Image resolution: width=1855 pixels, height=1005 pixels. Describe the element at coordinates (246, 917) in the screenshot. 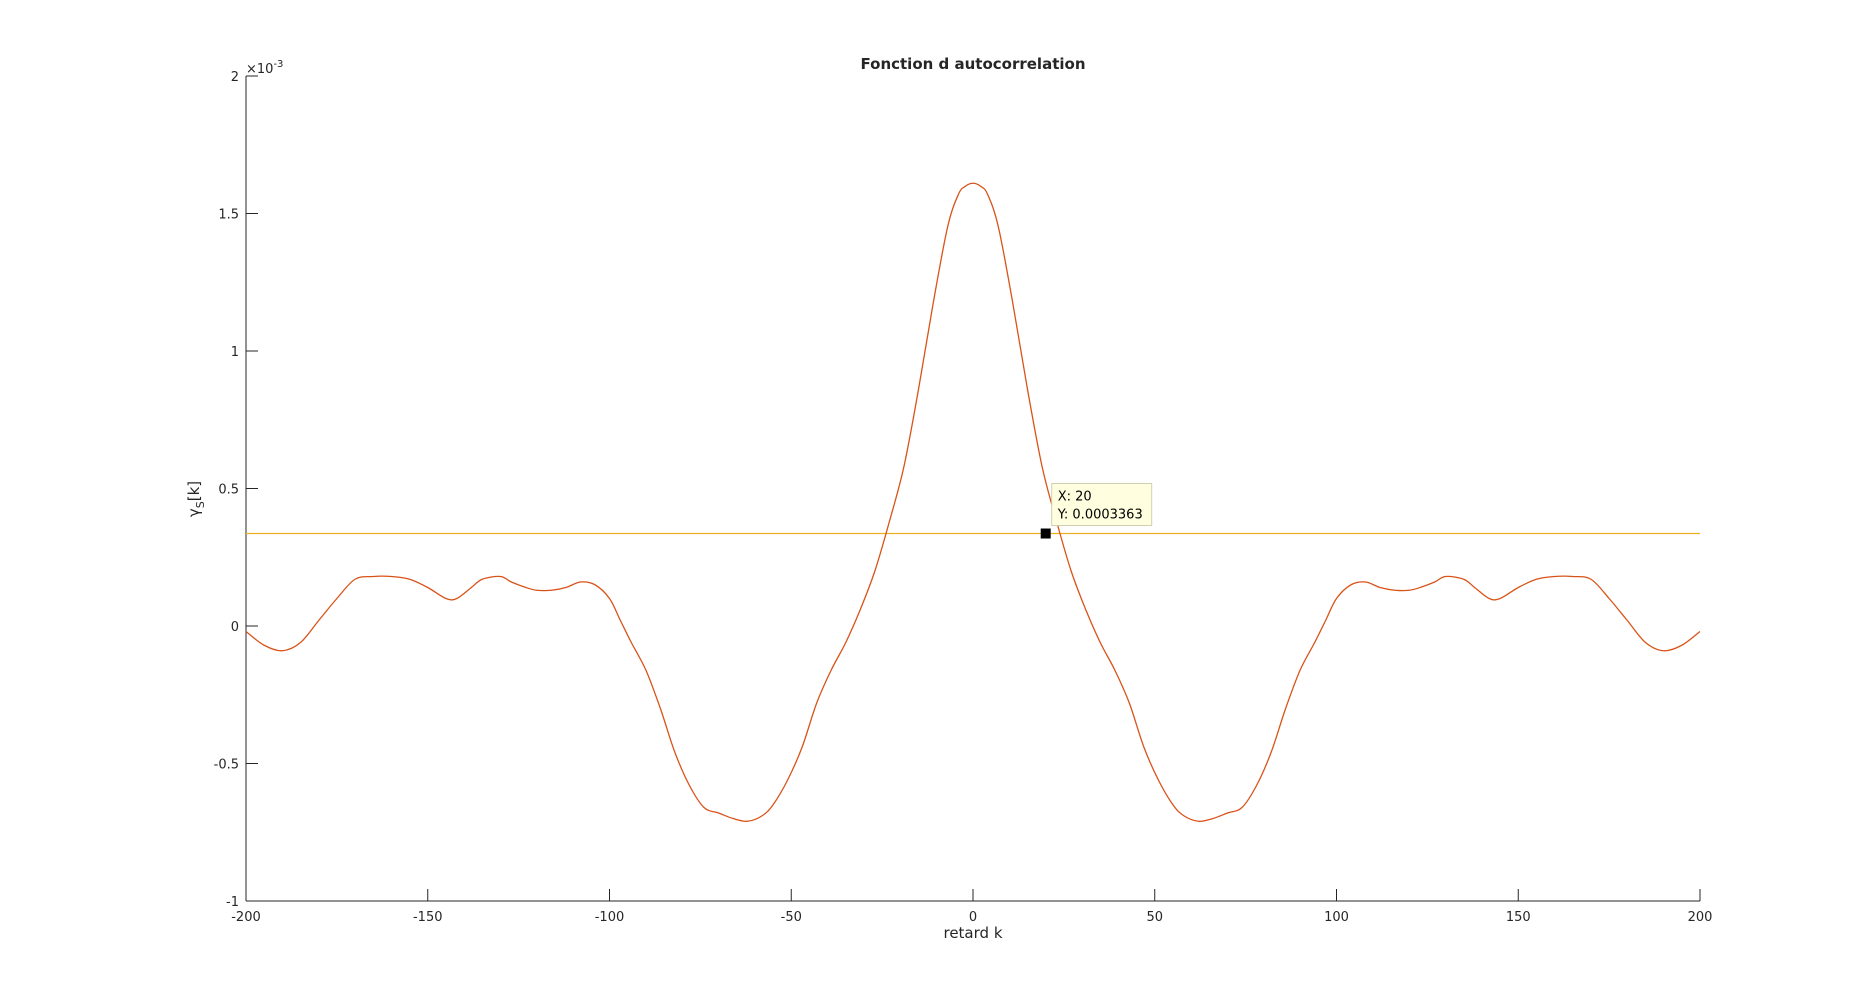

I see `x-tick-label: -200` at that location.